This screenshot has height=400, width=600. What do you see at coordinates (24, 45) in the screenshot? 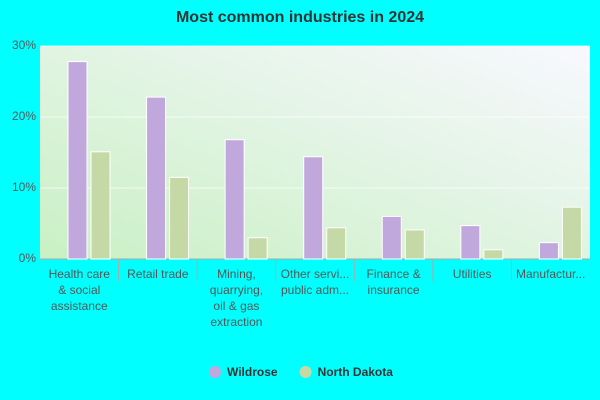
I see `y-tick-label: 30%` at bounding box center [24, 45].